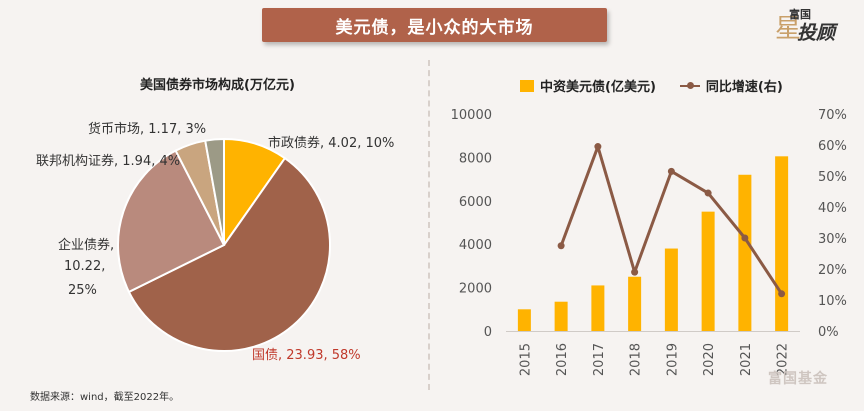 The width and height of the screenshot is (864, 411). I want to click on bar-2015, so click(524, 320).